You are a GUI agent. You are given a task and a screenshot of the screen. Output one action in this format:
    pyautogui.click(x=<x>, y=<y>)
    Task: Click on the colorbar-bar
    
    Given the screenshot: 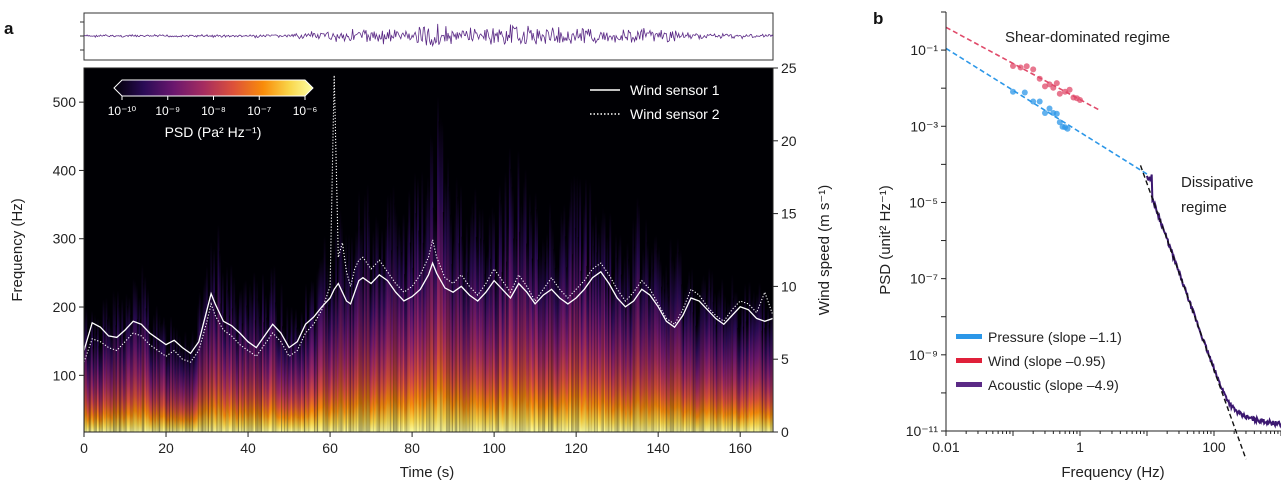 What is the action you would take?
    pyautogui.click(x=213, y=88)
    